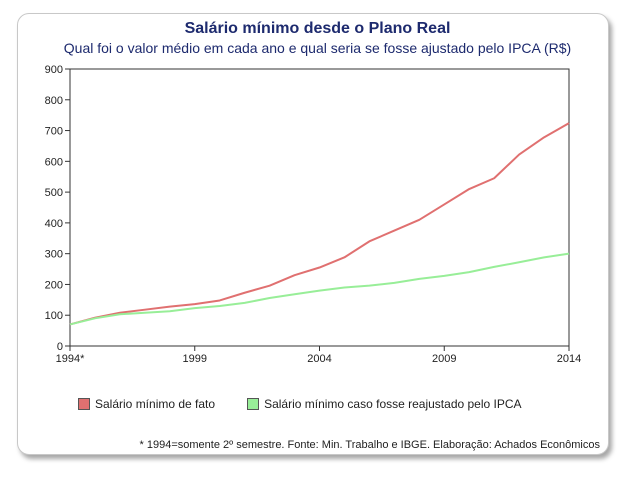 The height and width of the screenshot is (480, 635). What do you see at coordinates (54, 316) in the screenshot?
I see `y-tick-label: 100` at bounding box center [54, 316].